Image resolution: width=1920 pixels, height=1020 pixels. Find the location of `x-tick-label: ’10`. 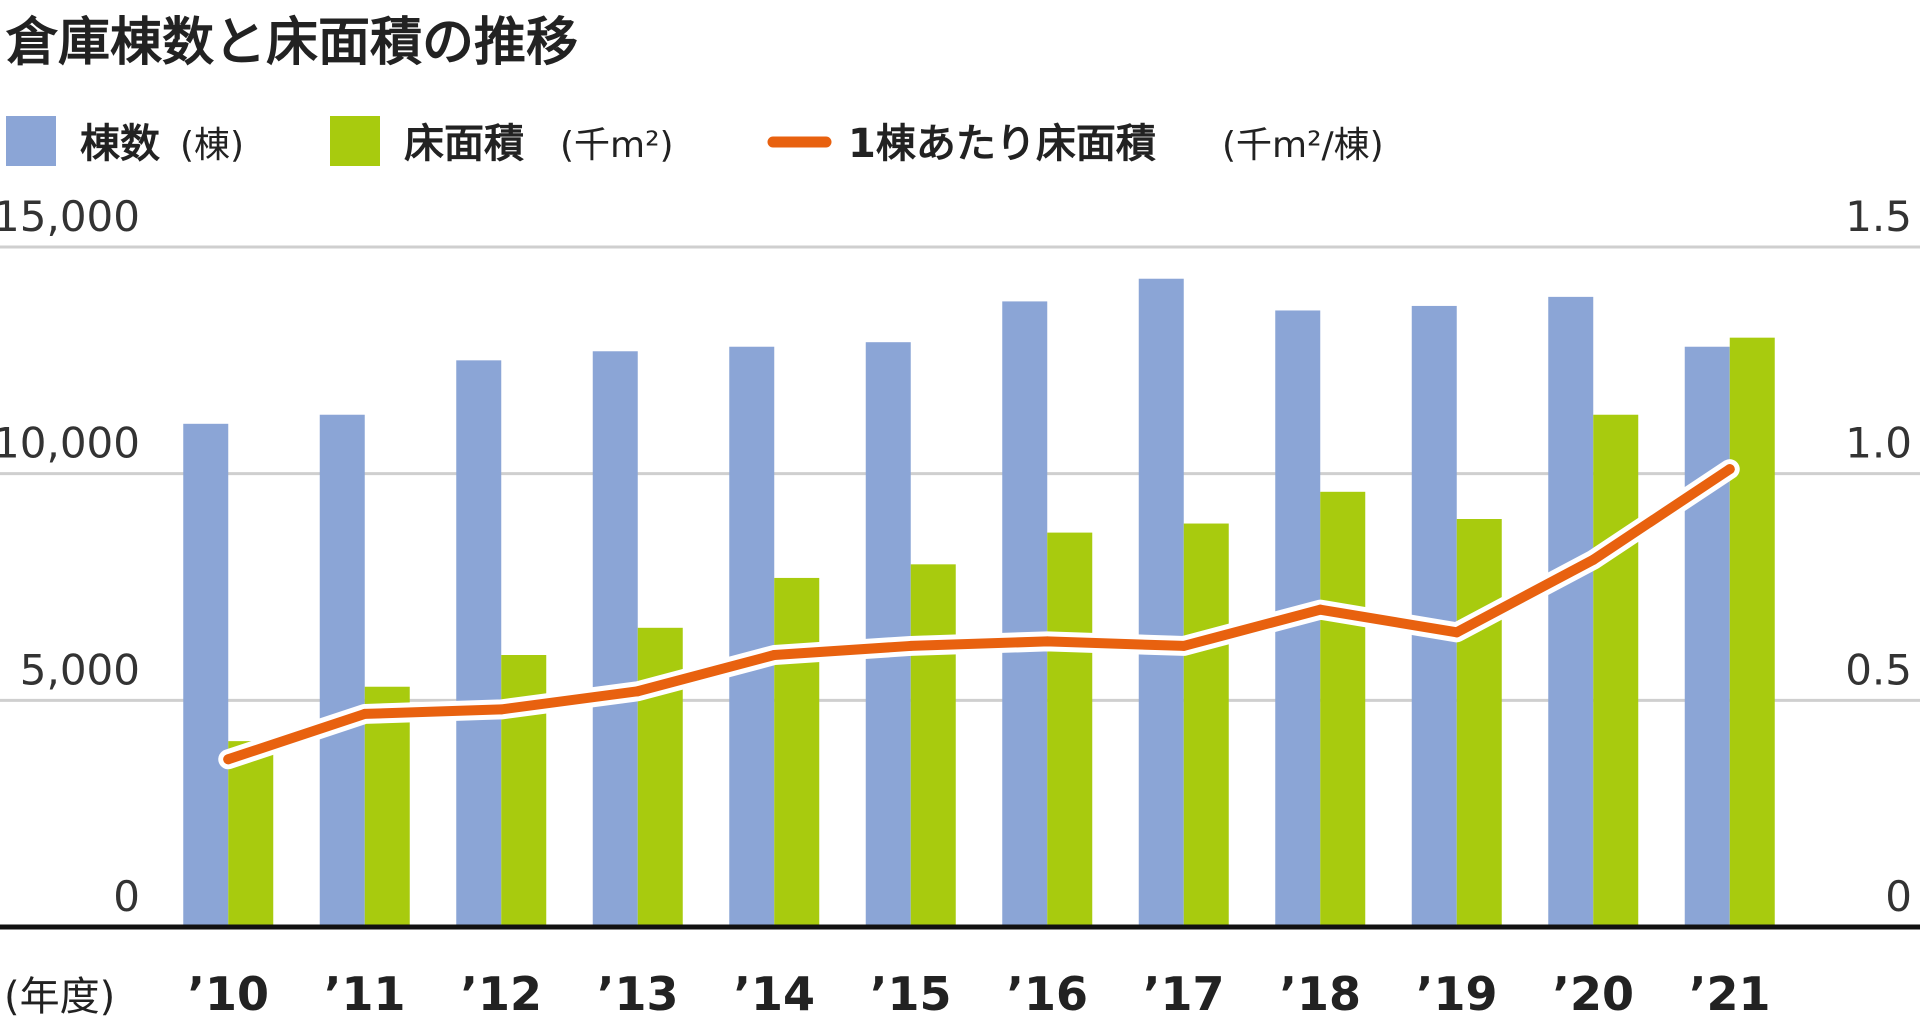

x-tick-label: ’10 is located at coordinates (229, 993).